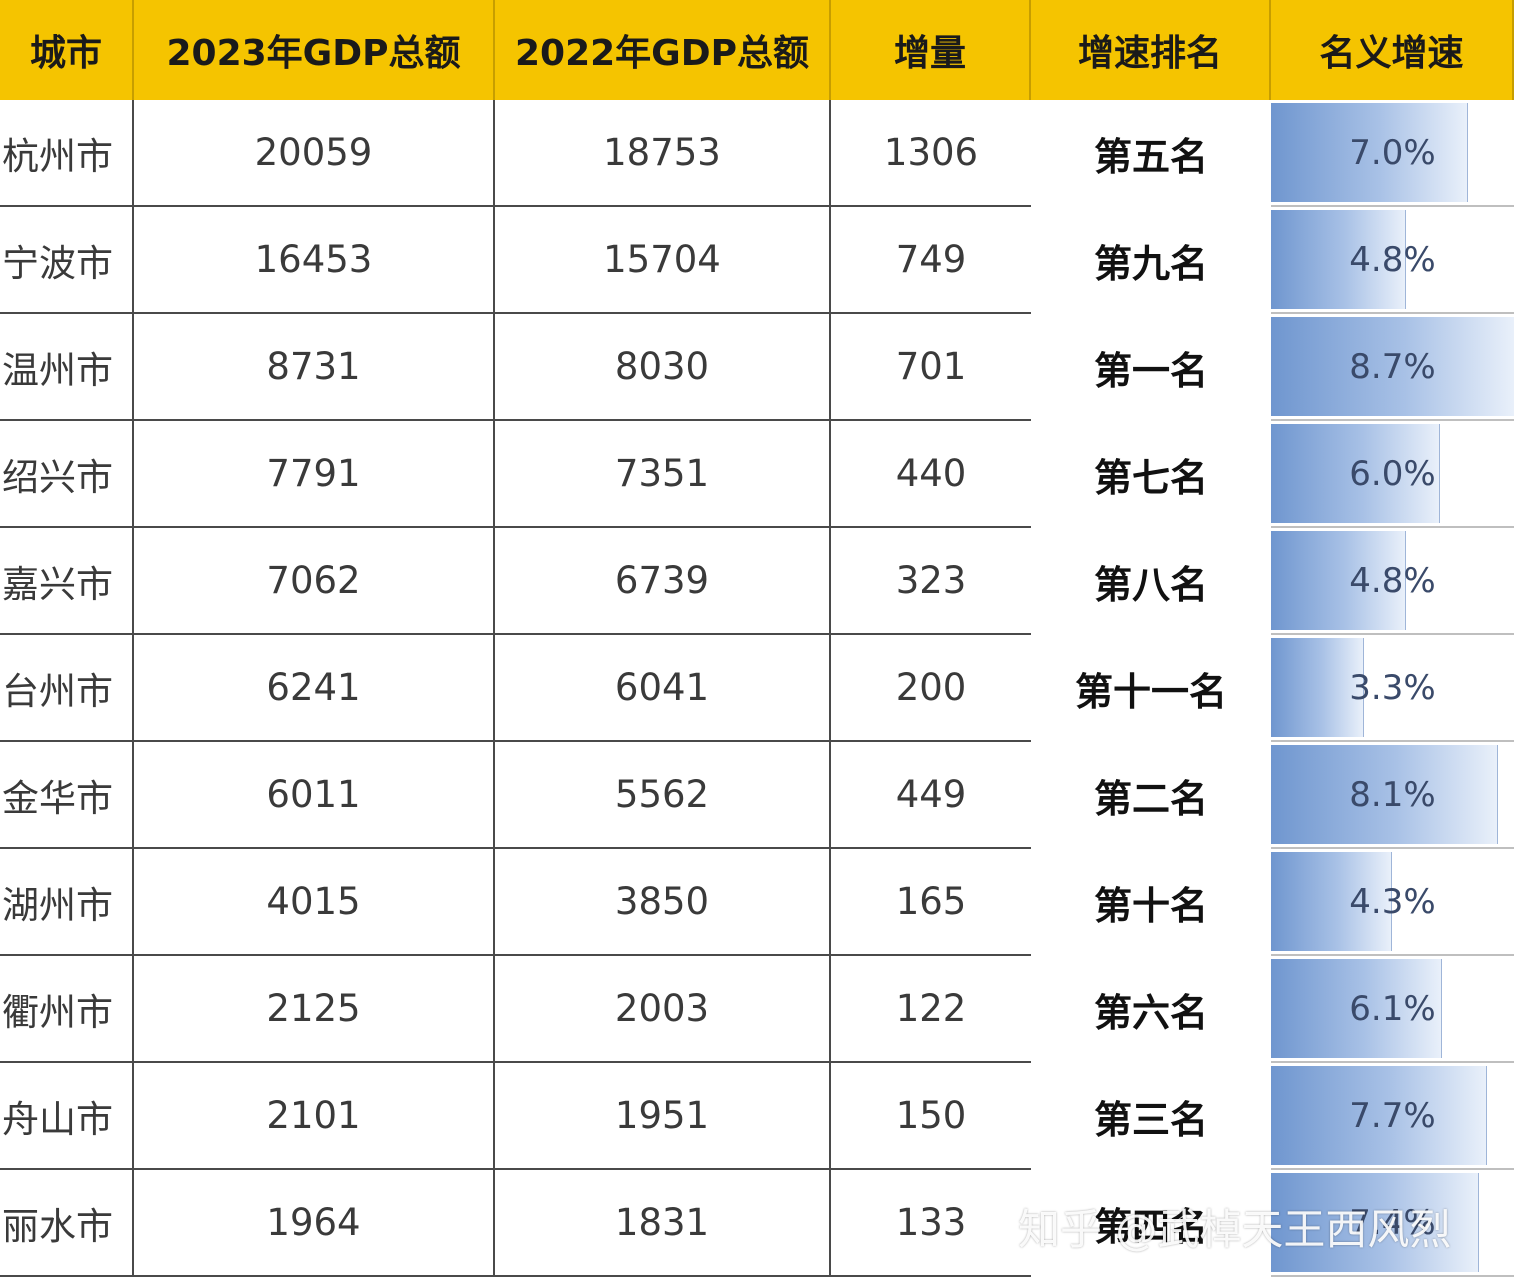 Image resolution: width=1514 pixels, height=1284 pixels. I want to click on gdp-2022-cell: 7351, so click(663, 474).